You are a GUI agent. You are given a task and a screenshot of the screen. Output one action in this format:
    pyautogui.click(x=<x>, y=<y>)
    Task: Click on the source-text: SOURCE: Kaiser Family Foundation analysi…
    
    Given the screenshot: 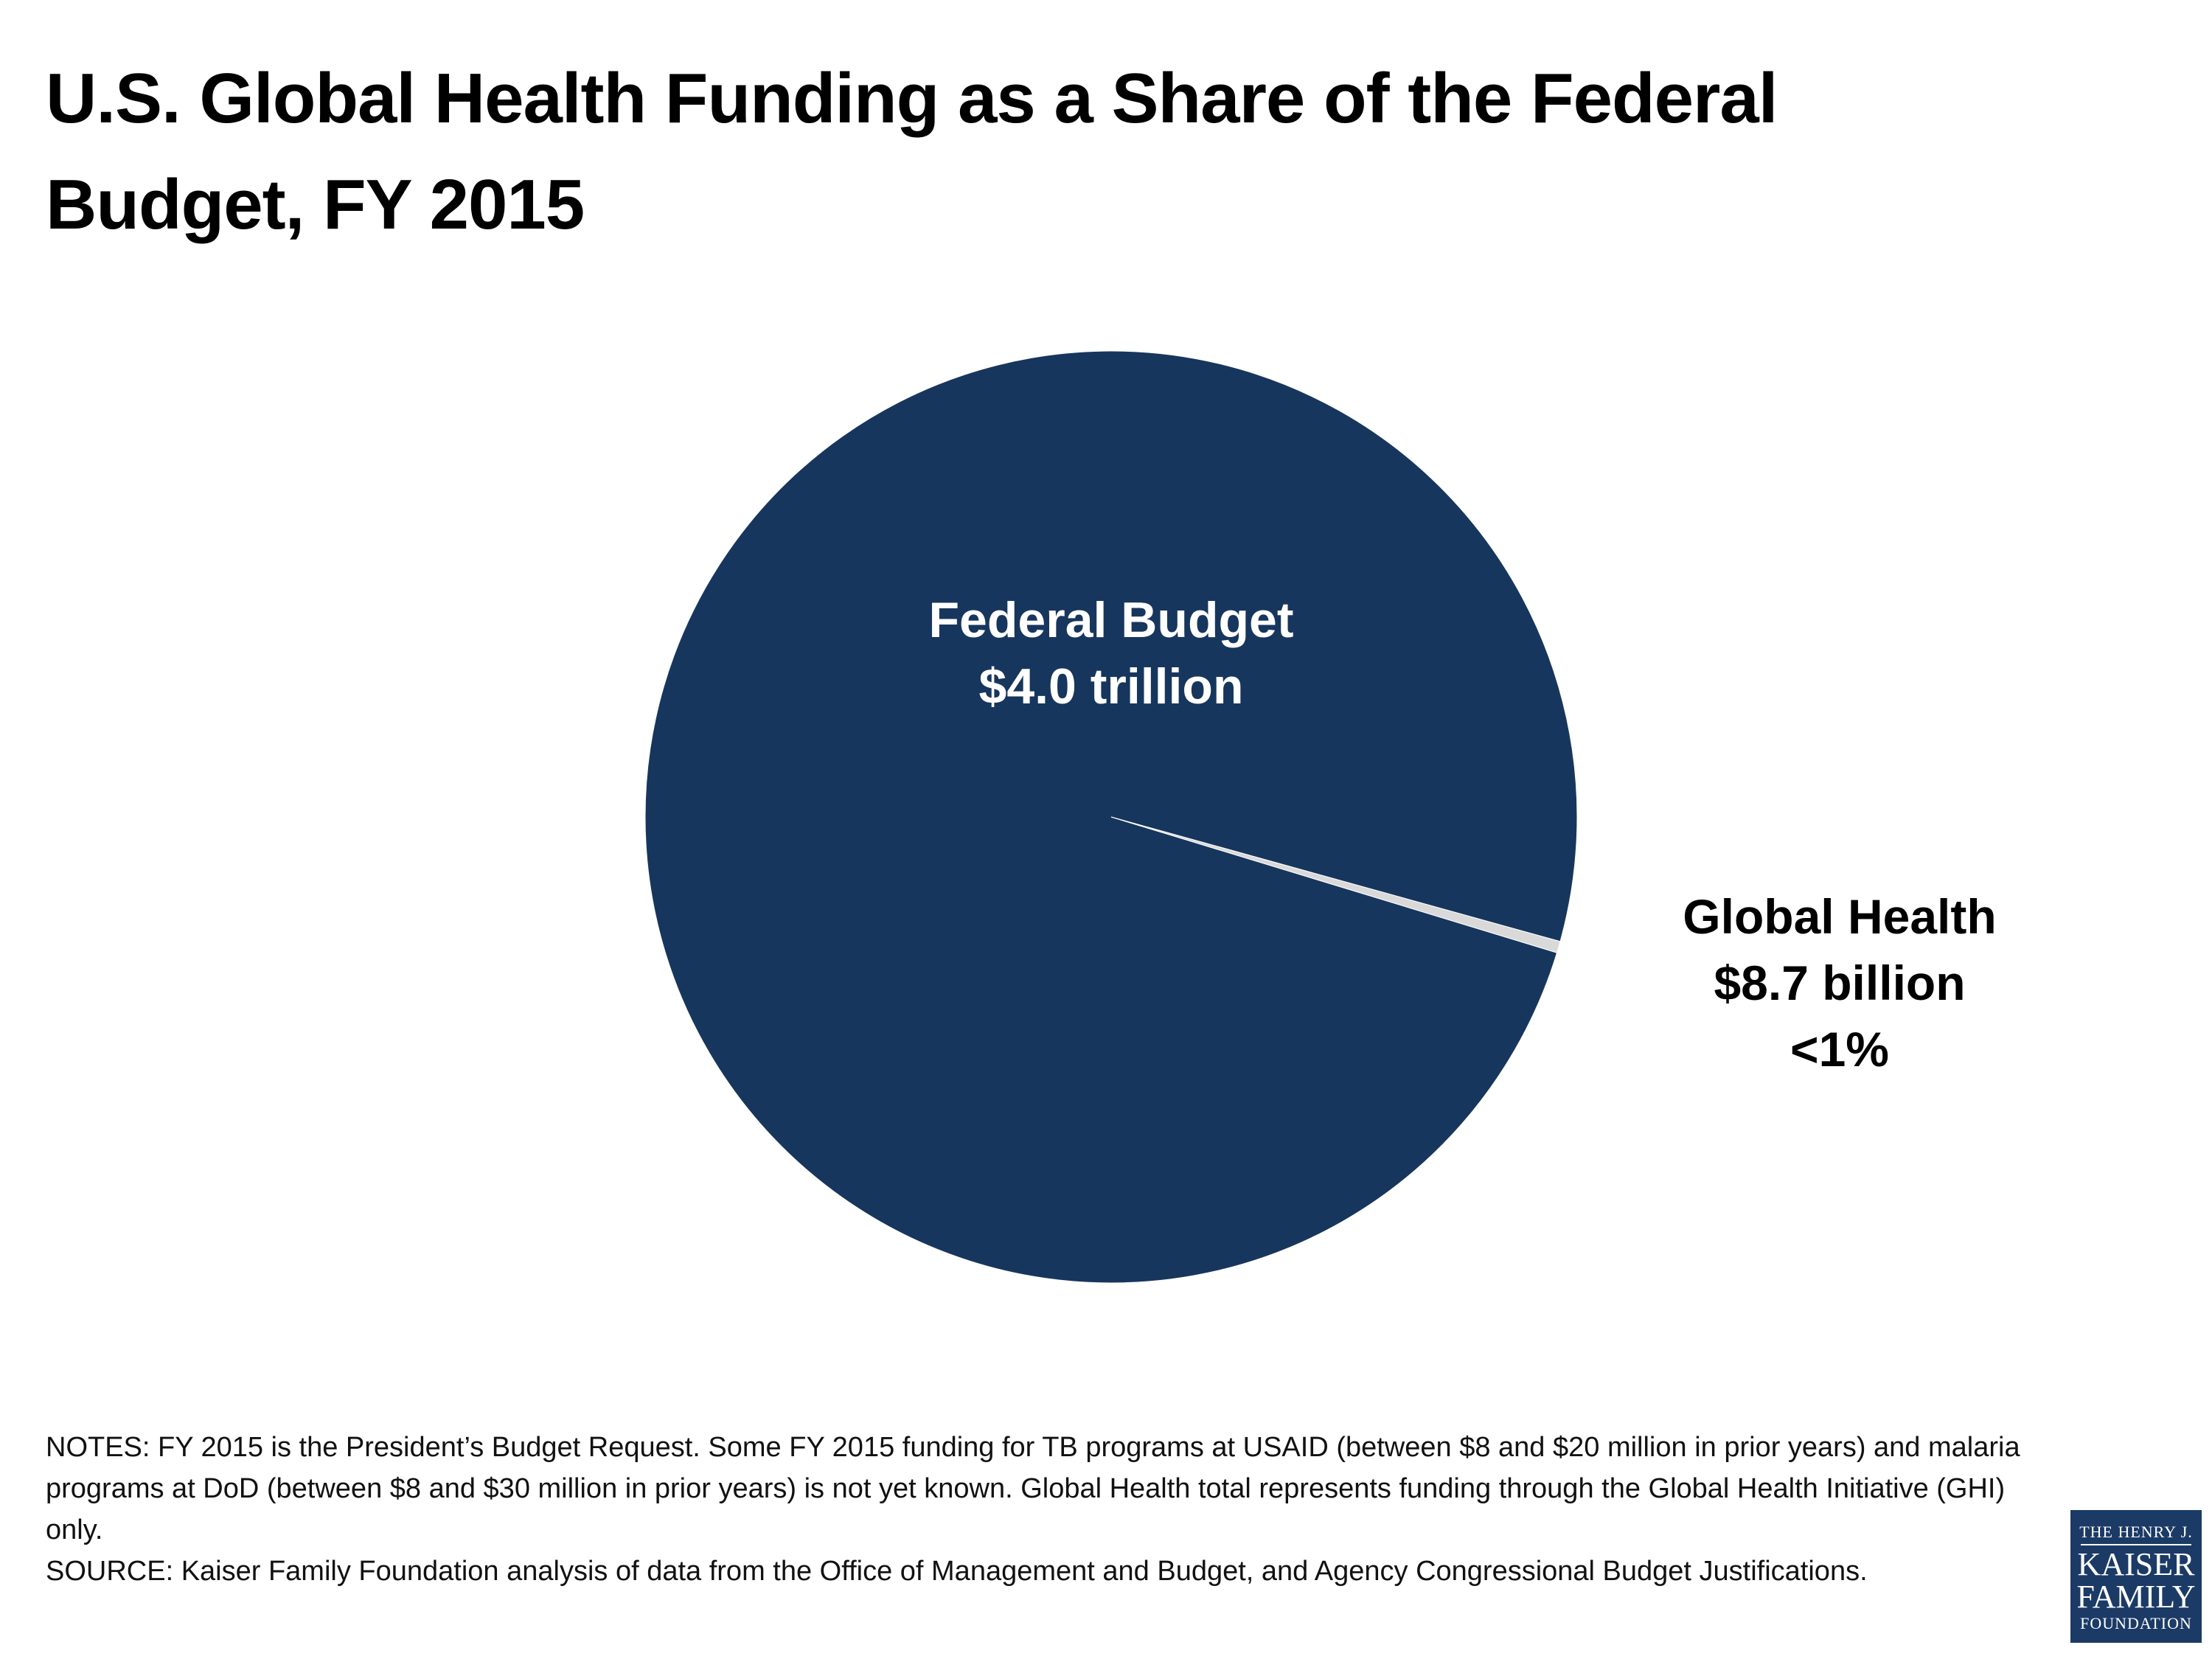 What is the action you would take?
    pyautogui.click(x=957, y=1571)
    